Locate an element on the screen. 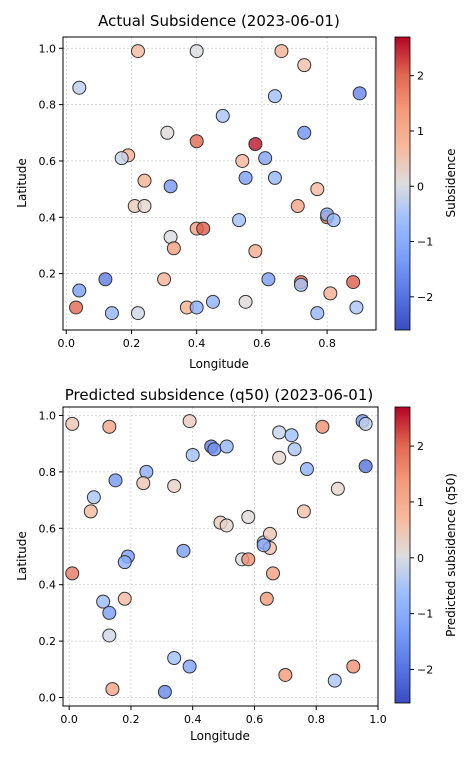 The image size is (474, 758). x-ticks: 0.0 0.2 0.4 0.6 0.8 1.0 is located at coordinates (223, 716).